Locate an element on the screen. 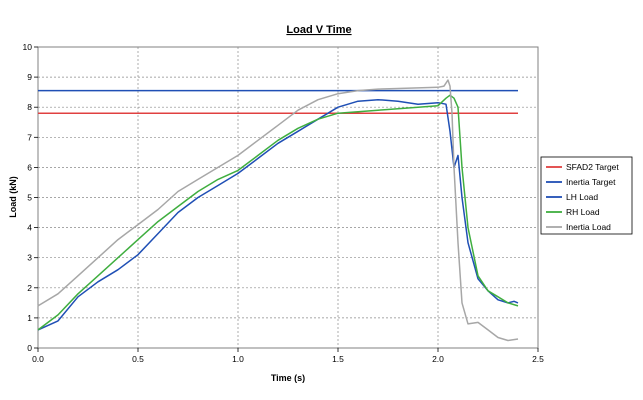  y-tick-label: 1 is located at coordinates (29, 318).